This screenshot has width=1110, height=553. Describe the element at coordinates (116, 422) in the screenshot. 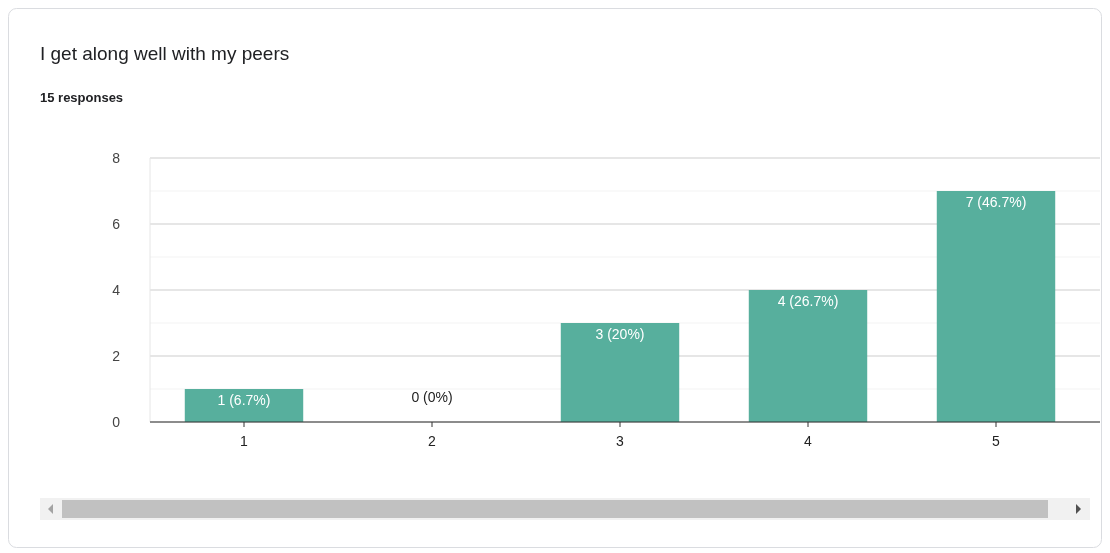

I see `y-tick-label: 0` at that location.